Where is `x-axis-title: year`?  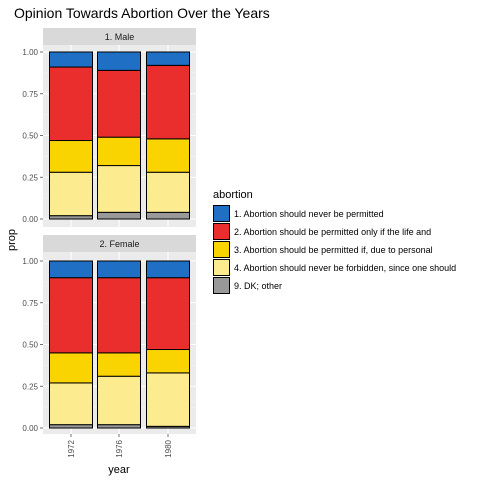
x-axis-title: year is located at coordinates (119, 470).